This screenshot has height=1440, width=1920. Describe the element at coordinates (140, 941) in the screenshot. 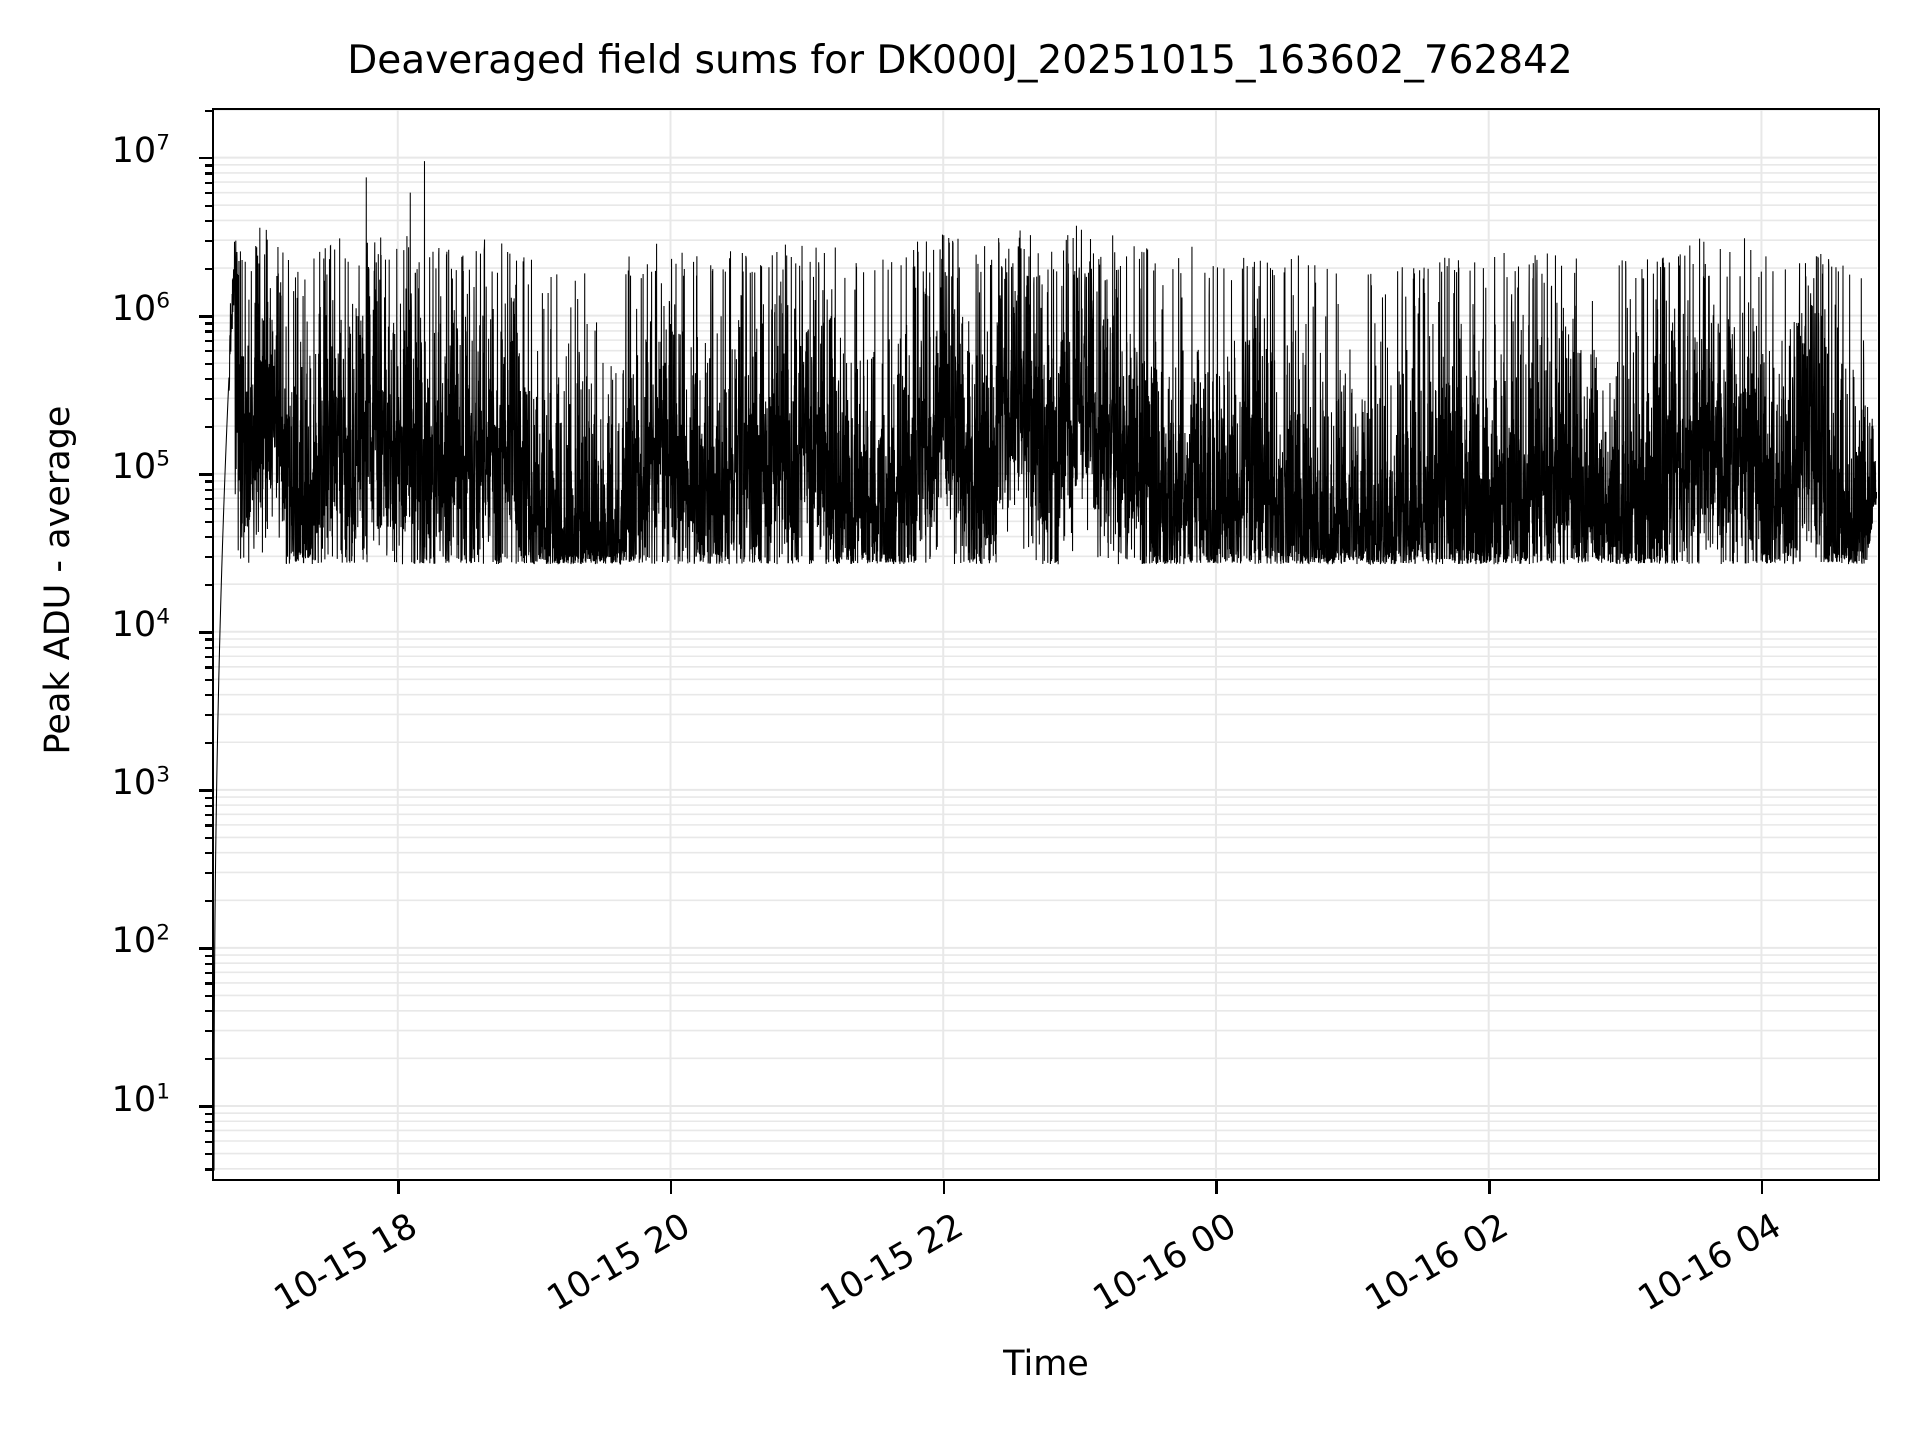

I see `y-tick-label: 102` at that location.